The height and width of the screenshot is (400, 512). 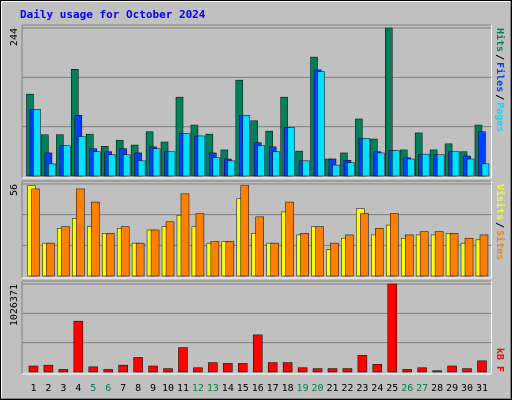 What do you see at coordinates (499, 117) in the screenshot?
I see `legend-entry: Pages` at bounding box center [499, 117].